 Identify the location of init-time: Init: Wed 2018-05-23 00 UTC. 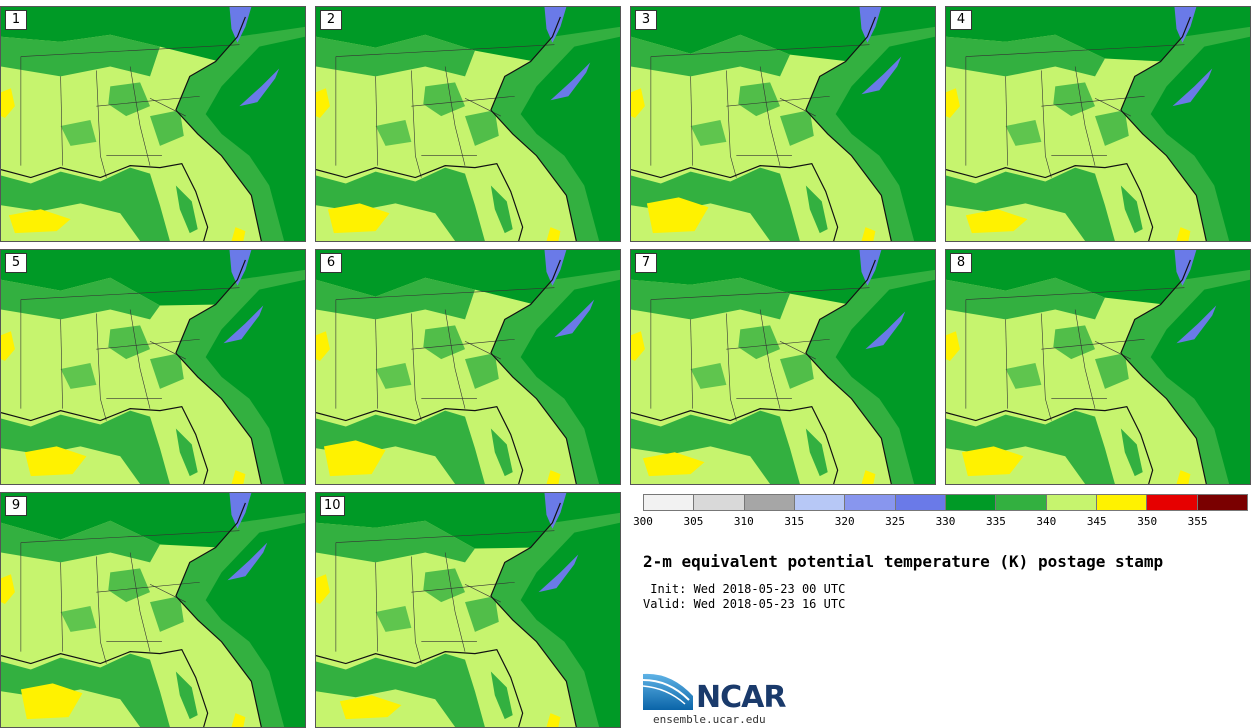
(744, 589).